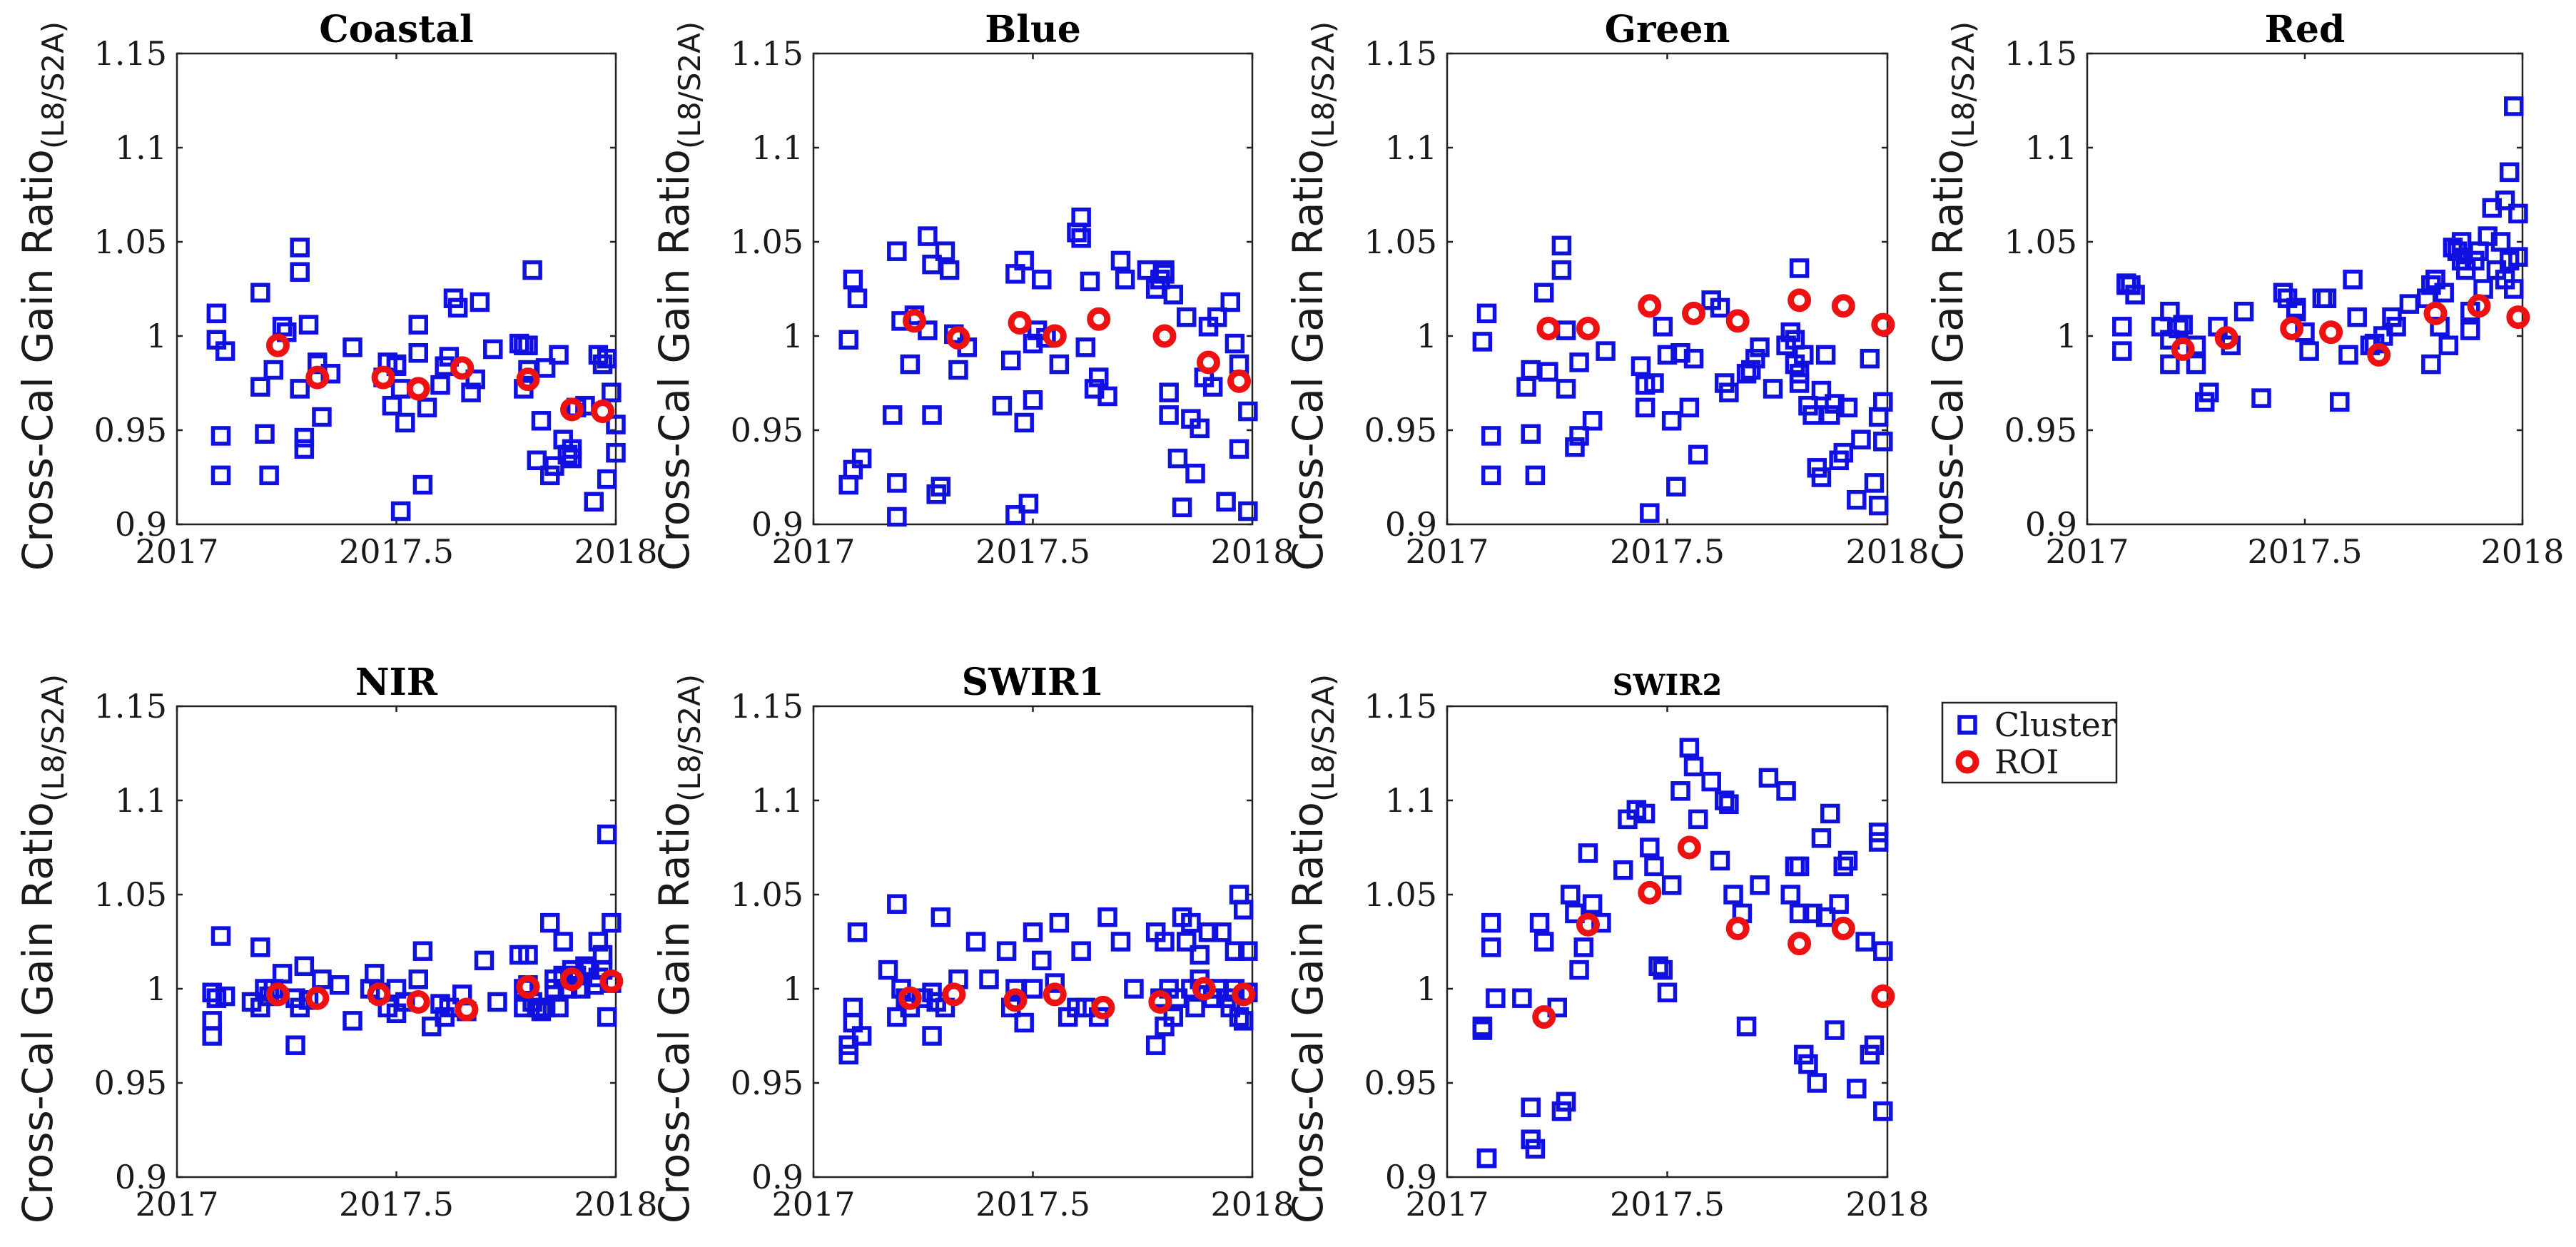 Image resolution: width=2576 pixels, height=1247 pixels. What do you see at coordinates (1668, 551) in the screenshot?
I see `green-xtick-label: 2017.5` at bounding box center [1668, 551].